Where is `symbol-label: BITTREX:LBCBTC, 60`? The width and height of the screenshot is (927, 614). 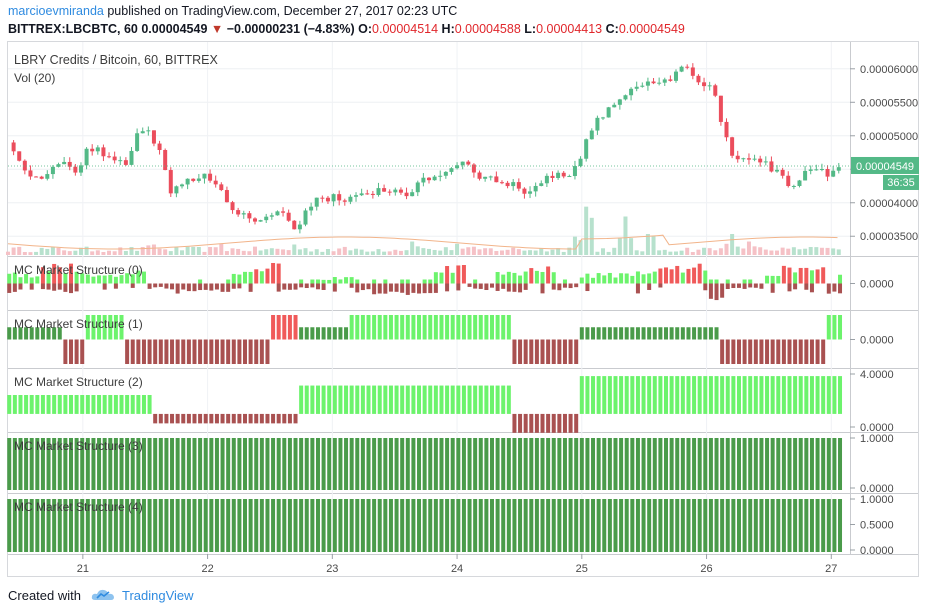 symbol-label: BITTREX:LBCBTC, 60 is located at coordinates (73, 29).